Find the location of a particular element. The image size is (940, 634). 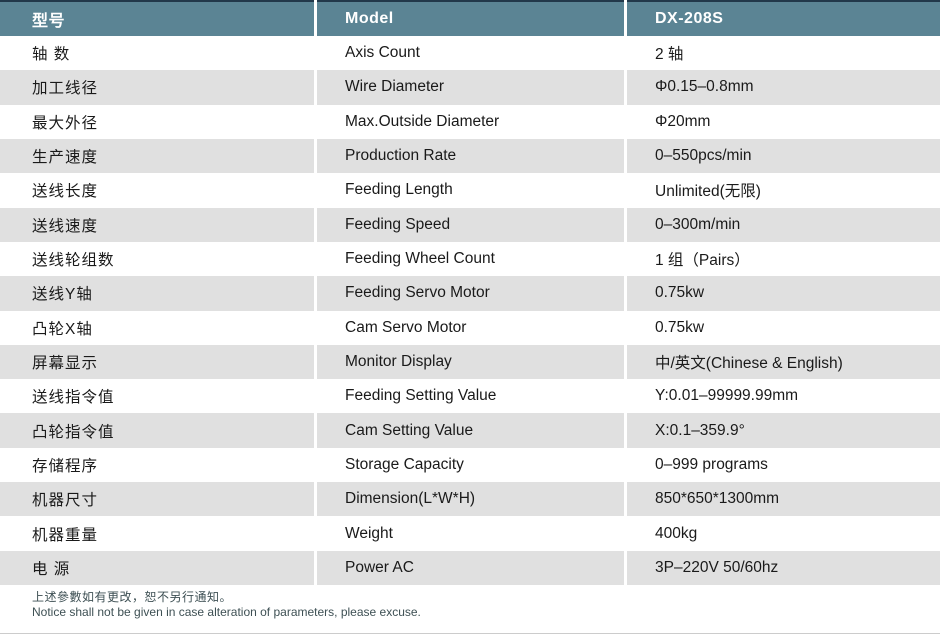

spec-value: 400kg is located at coordinates (783, 533).